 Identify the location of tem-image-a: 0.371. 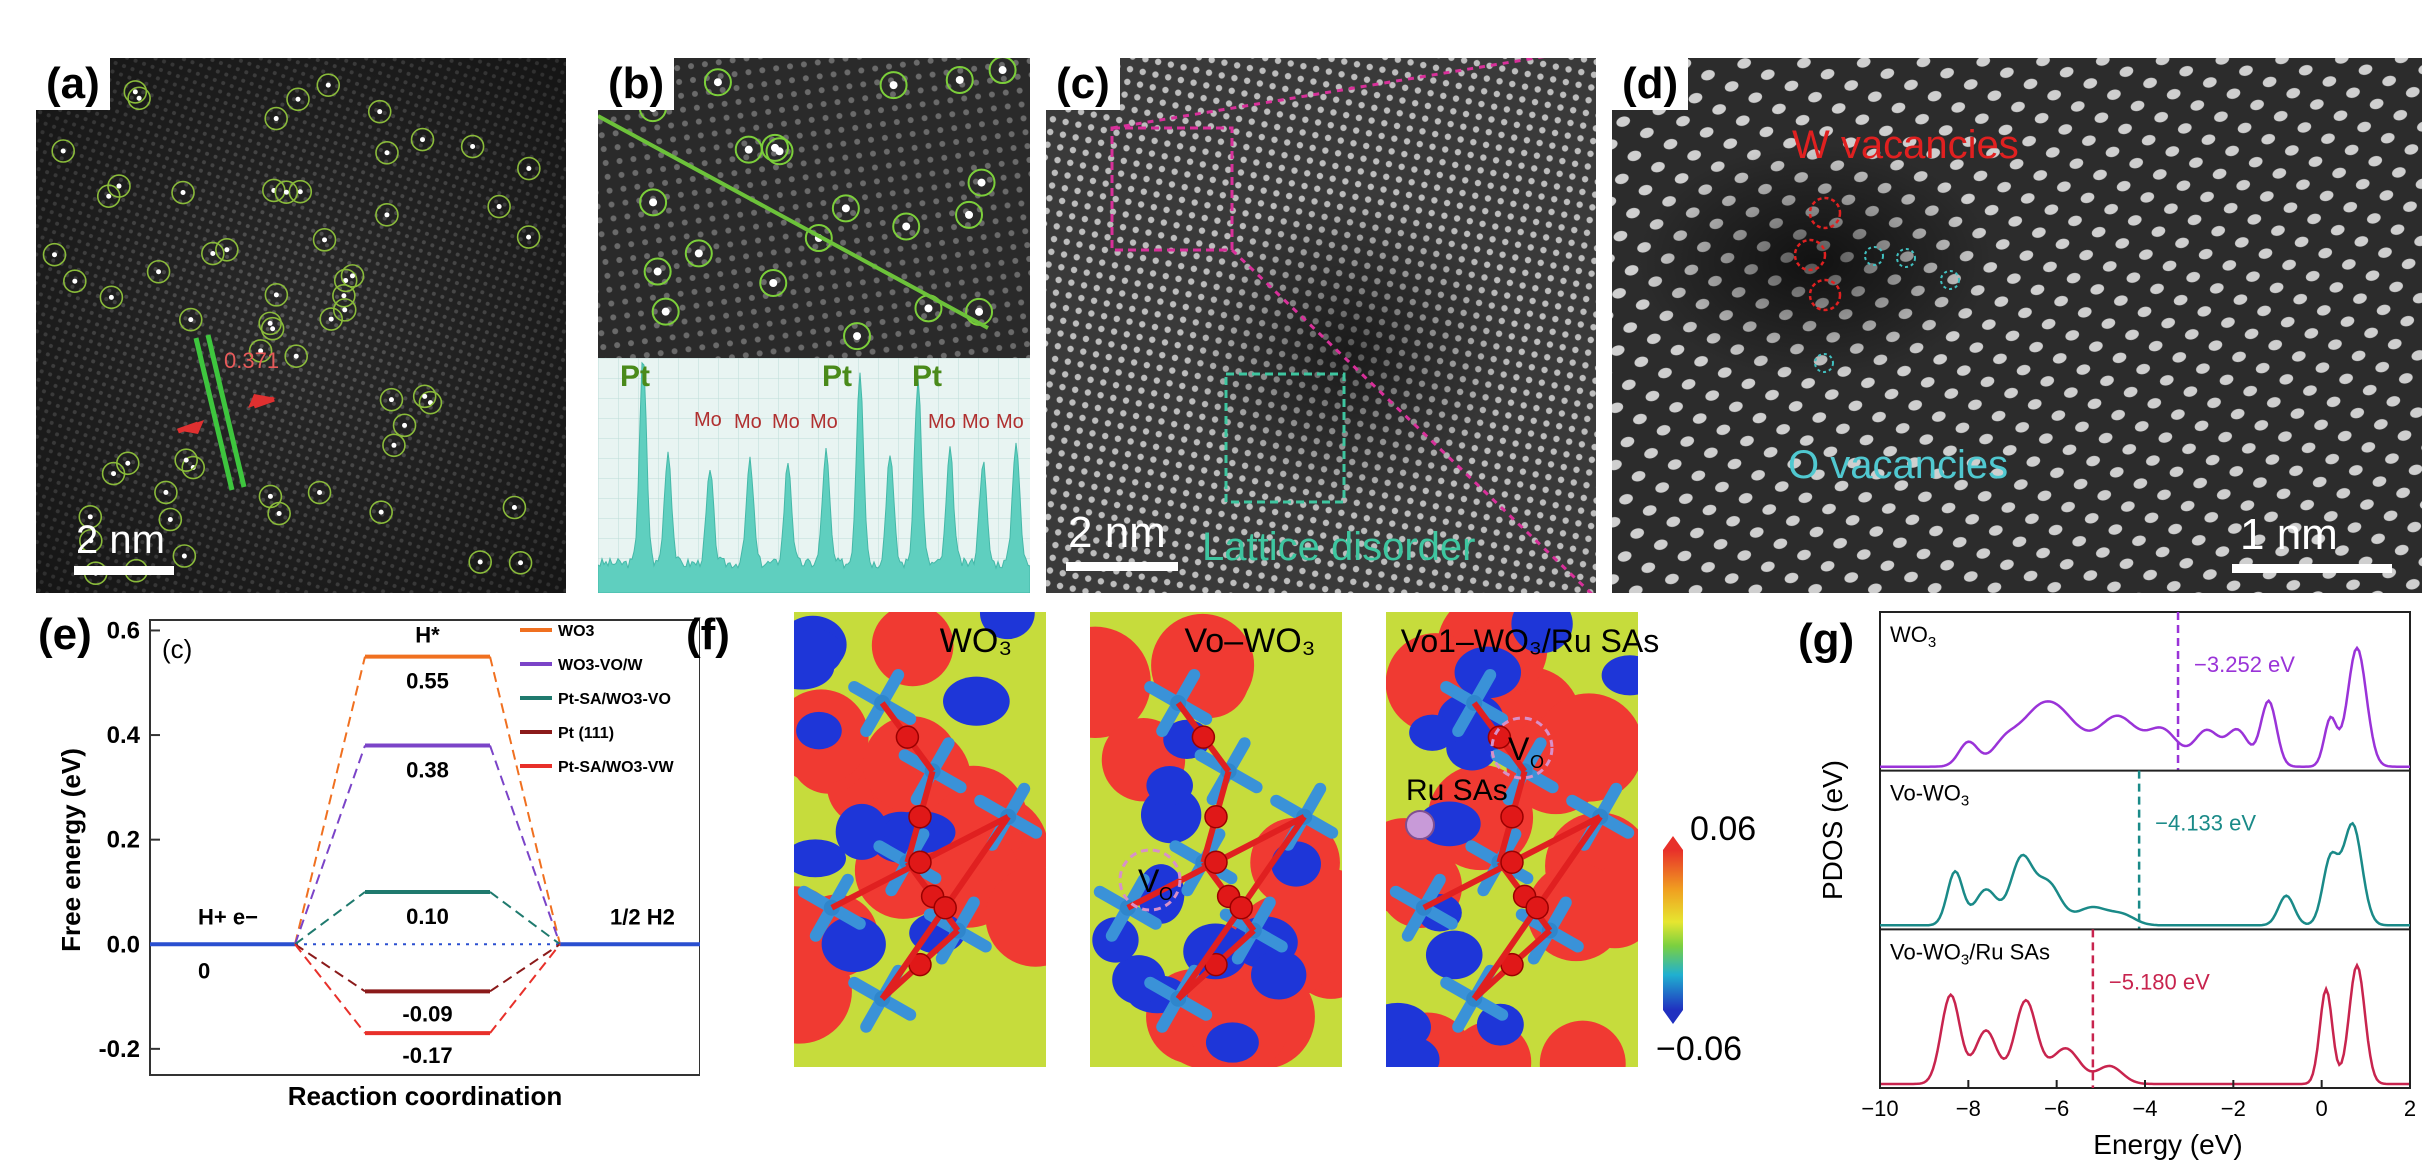
(301, 325).